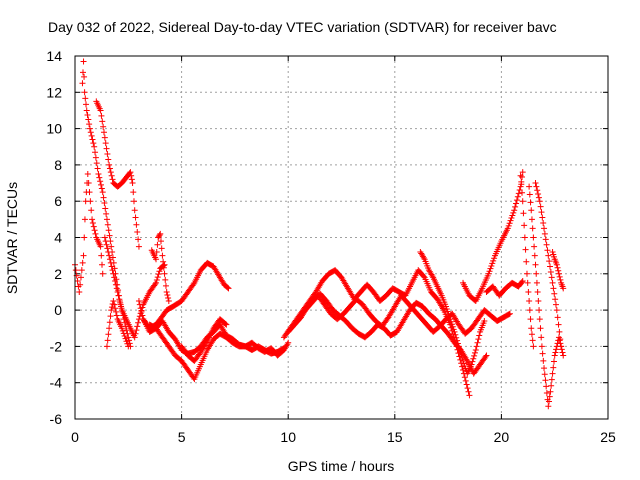  What do you see at coordinates (56, 346) in the screenshot?
I see `y-tick-label: -2` at bounding box center [56, 346].